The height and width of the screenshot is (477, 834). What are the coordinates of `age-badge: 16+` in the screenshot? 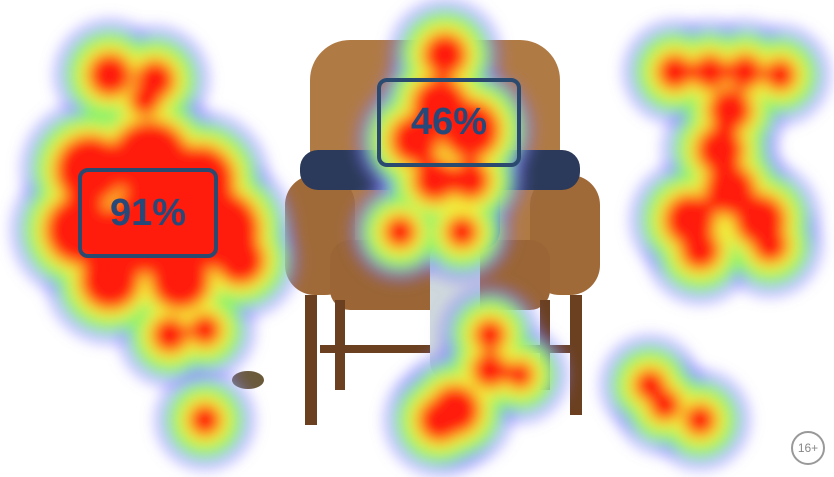 It's located at (808, 448).